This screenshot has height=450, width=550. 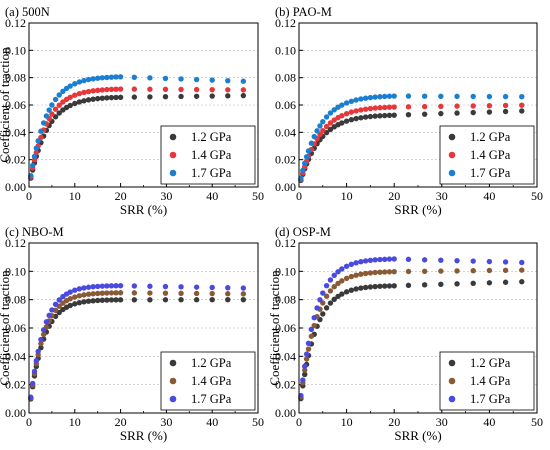 What do you see at coordinates (15, 385) in the screenshot?
I see `y-tick-label: 0.02` at bounding box center [15, 385].